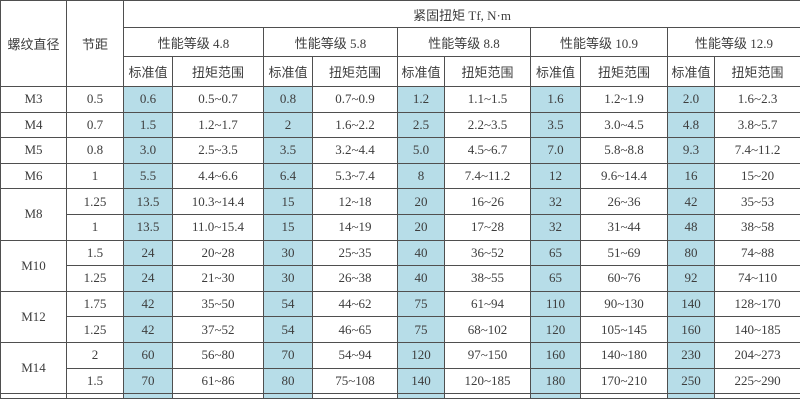  What do you see at coordinates (487, 278) in the screenshot?
I see `torque-range-cell: 38~55` at bounding box center [487, 278].